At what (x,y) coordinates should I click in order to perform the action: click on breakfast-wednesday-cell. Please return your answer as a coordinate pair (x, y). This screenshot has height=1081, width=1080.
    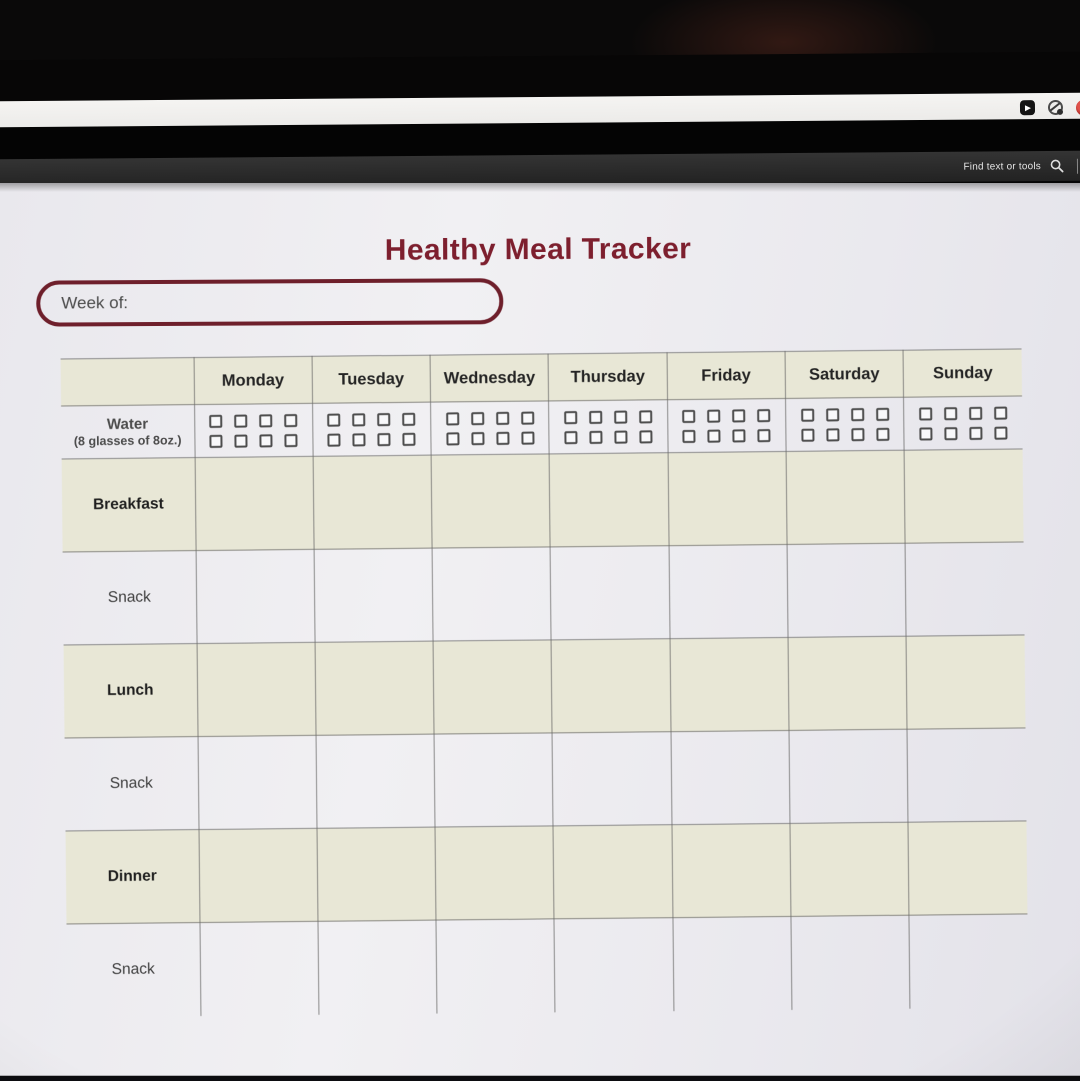
    Looking at the image, I should click on (491, 501).